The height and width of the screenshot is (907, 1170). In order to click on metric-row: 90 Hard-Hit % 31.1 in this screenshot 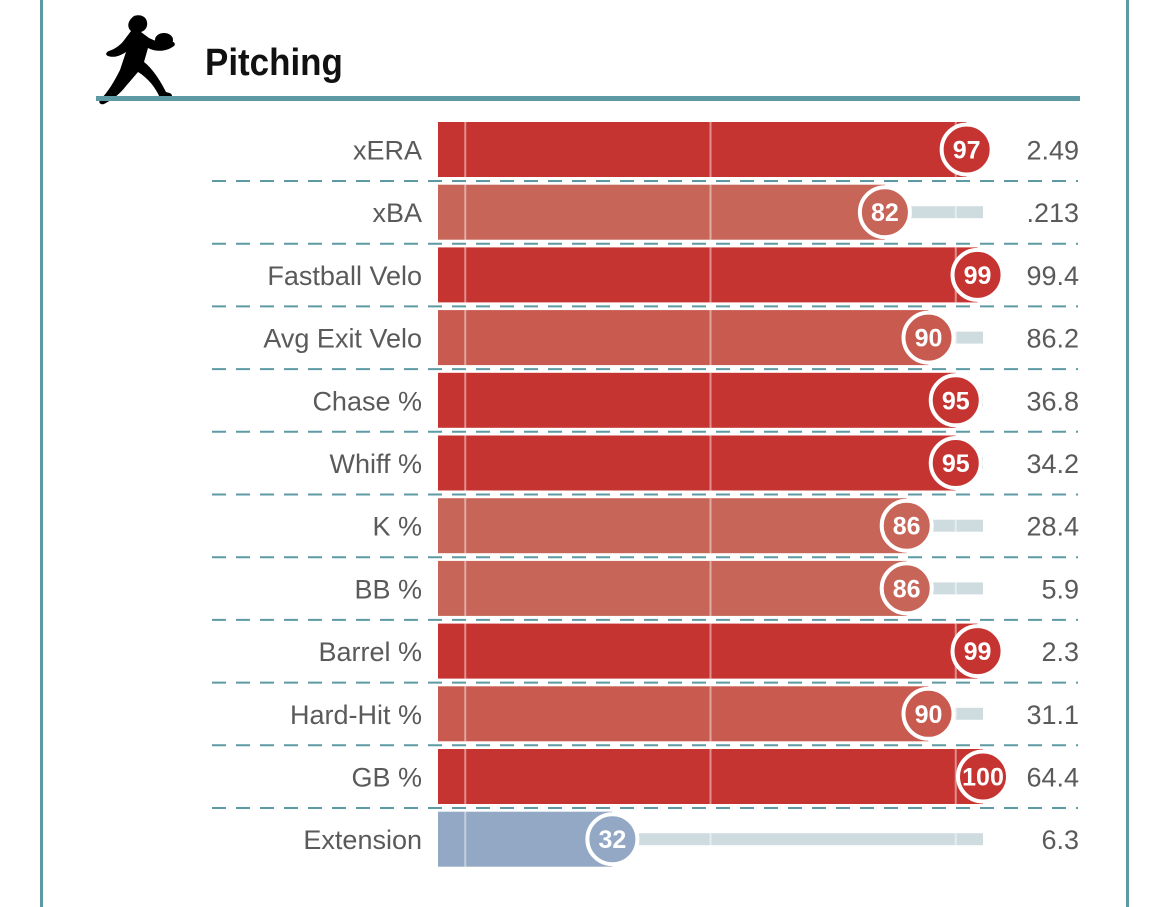, I will do `click(645, 716)`.